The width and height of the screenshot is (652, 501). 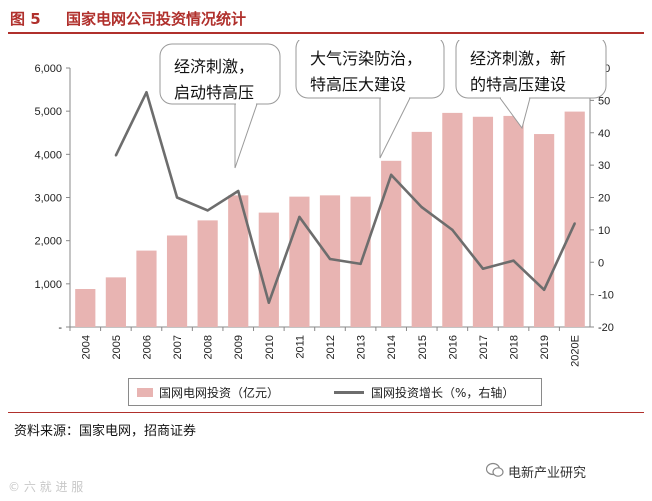 What do you see at coordinates (46, 487) in the screenshot?
I see `watermark: © 六 就 进 服` at bounding box center [46, 487].